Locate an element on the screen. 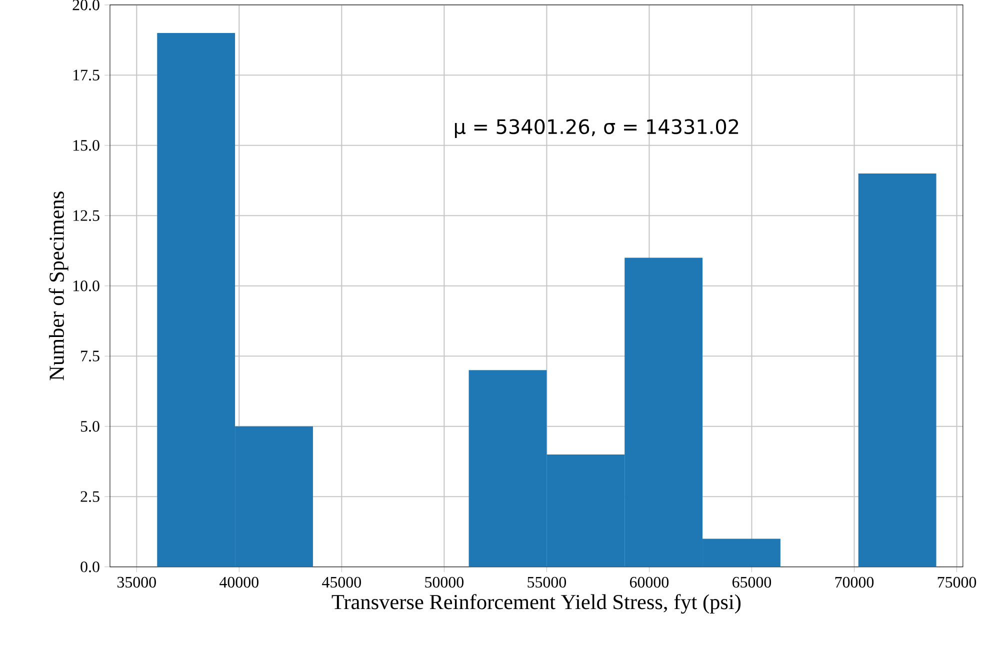  x-tick-label: 35000 is located at coordinates (136, 582).